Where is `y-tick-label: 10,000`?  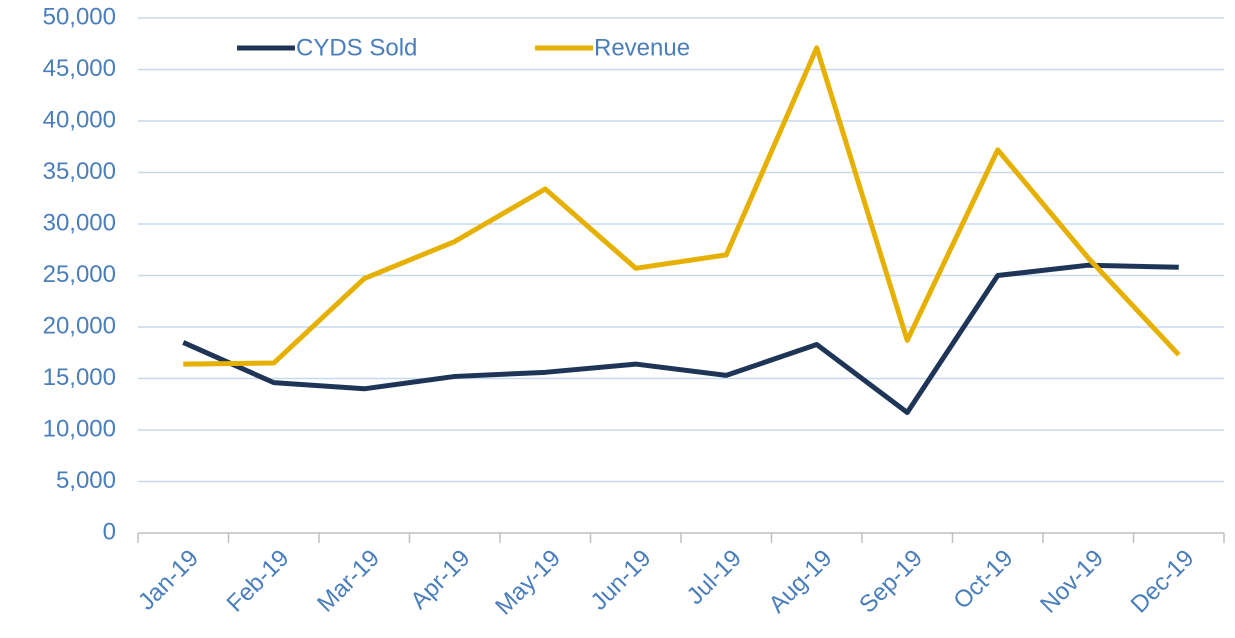 y-tick-label: 10,000 is located at coordinates (79, 428).